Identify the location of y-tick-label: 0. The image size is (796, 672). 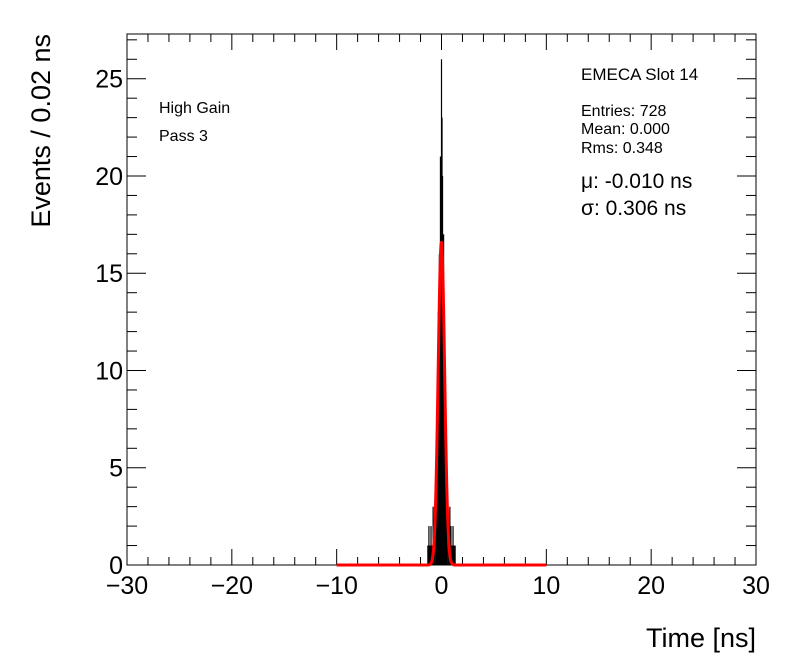
(116, 566).